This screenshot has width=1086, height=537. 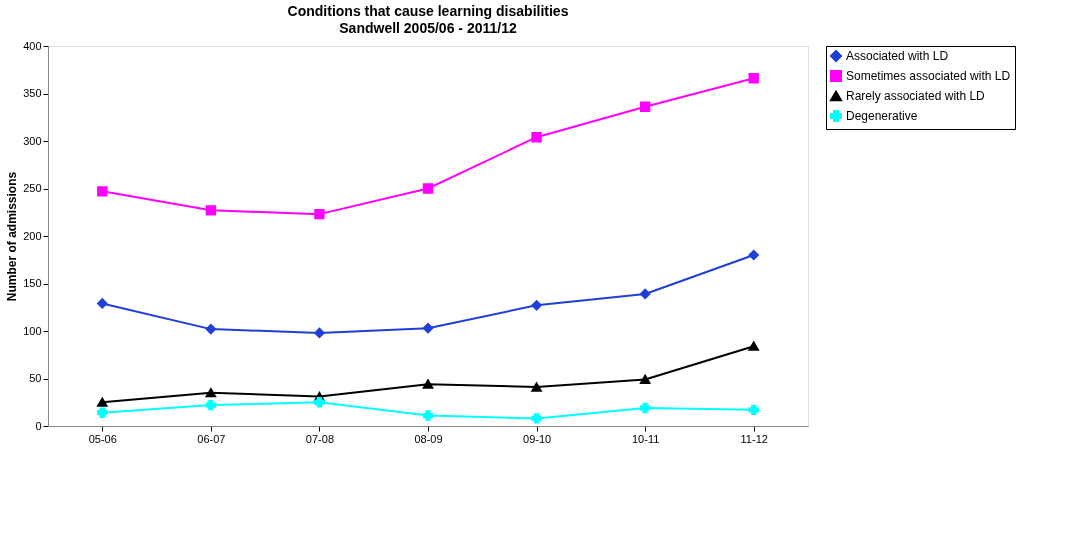 I want to click on x-tick-label: 09-10, so click(x=537, y=438).